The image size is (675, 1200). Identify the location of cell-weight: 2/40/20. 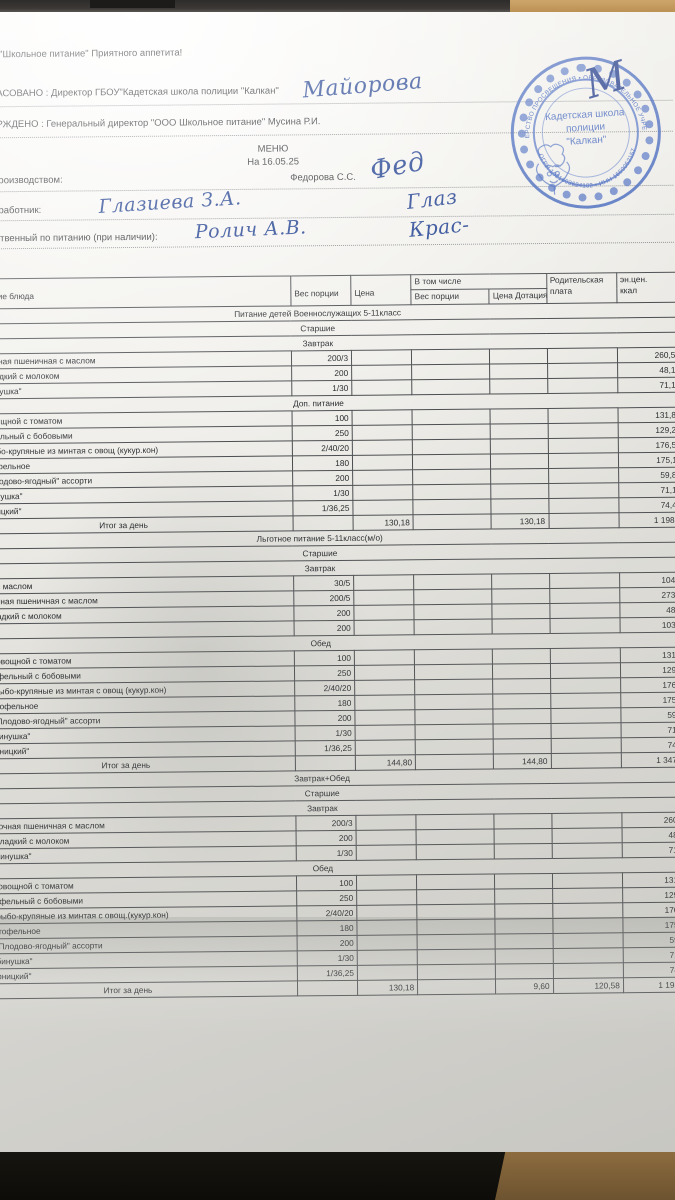
(322, 448).